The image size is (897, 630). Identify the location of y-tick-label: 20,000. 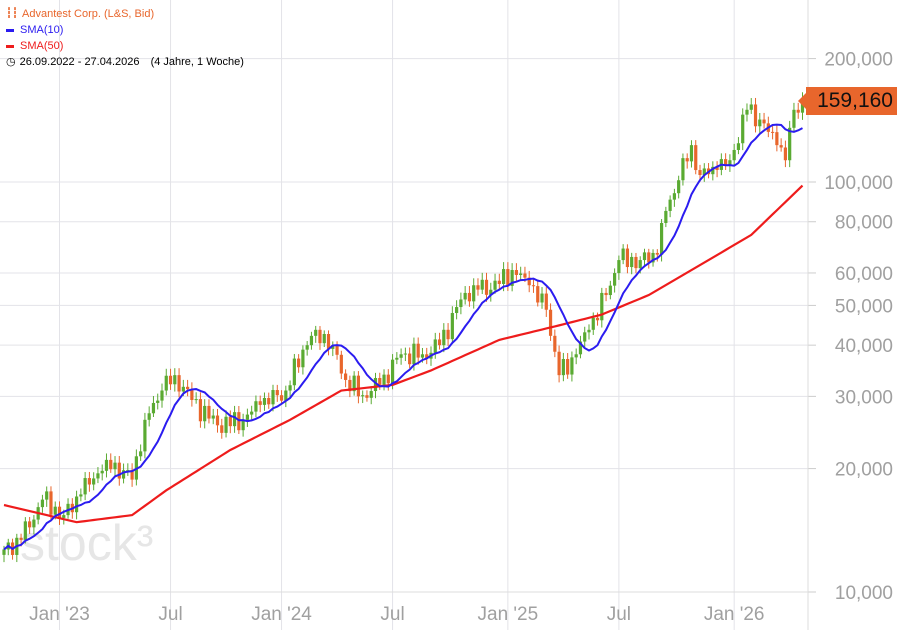
(864, 470).